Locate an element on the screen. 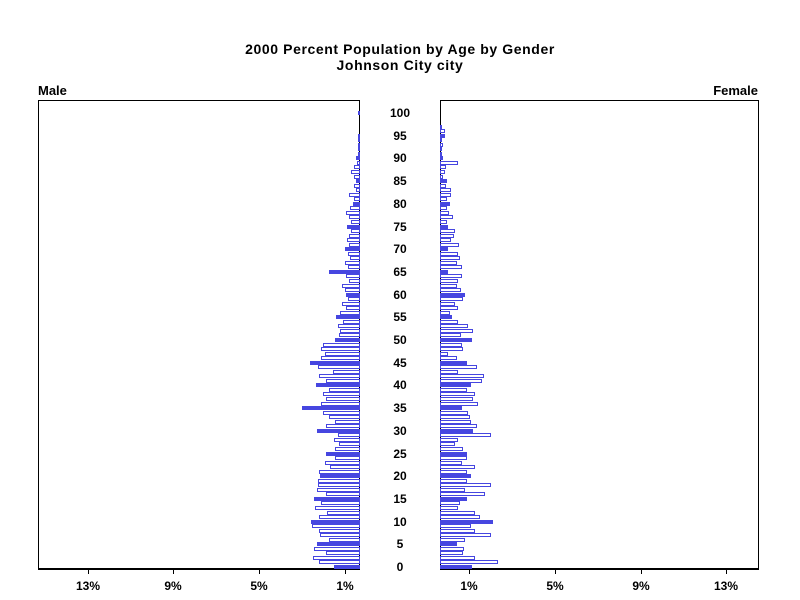  age-tick-label-35: 35 is located at coordinates (400, 408).